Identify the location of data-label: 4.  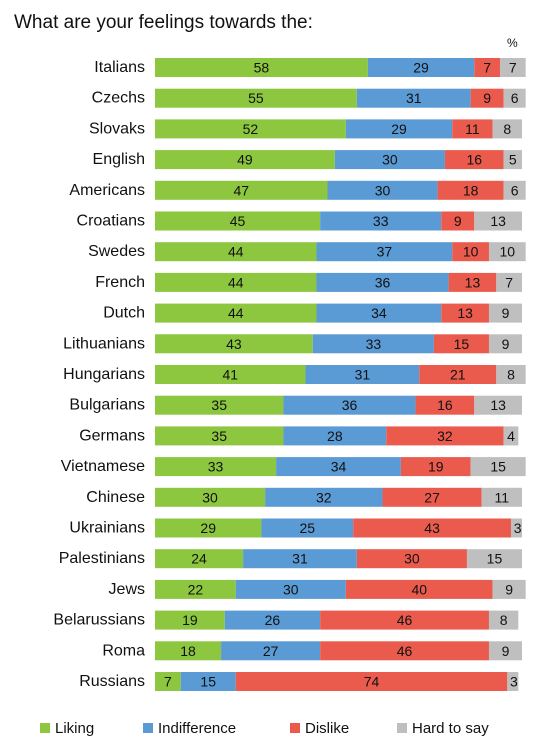
(511, 436).